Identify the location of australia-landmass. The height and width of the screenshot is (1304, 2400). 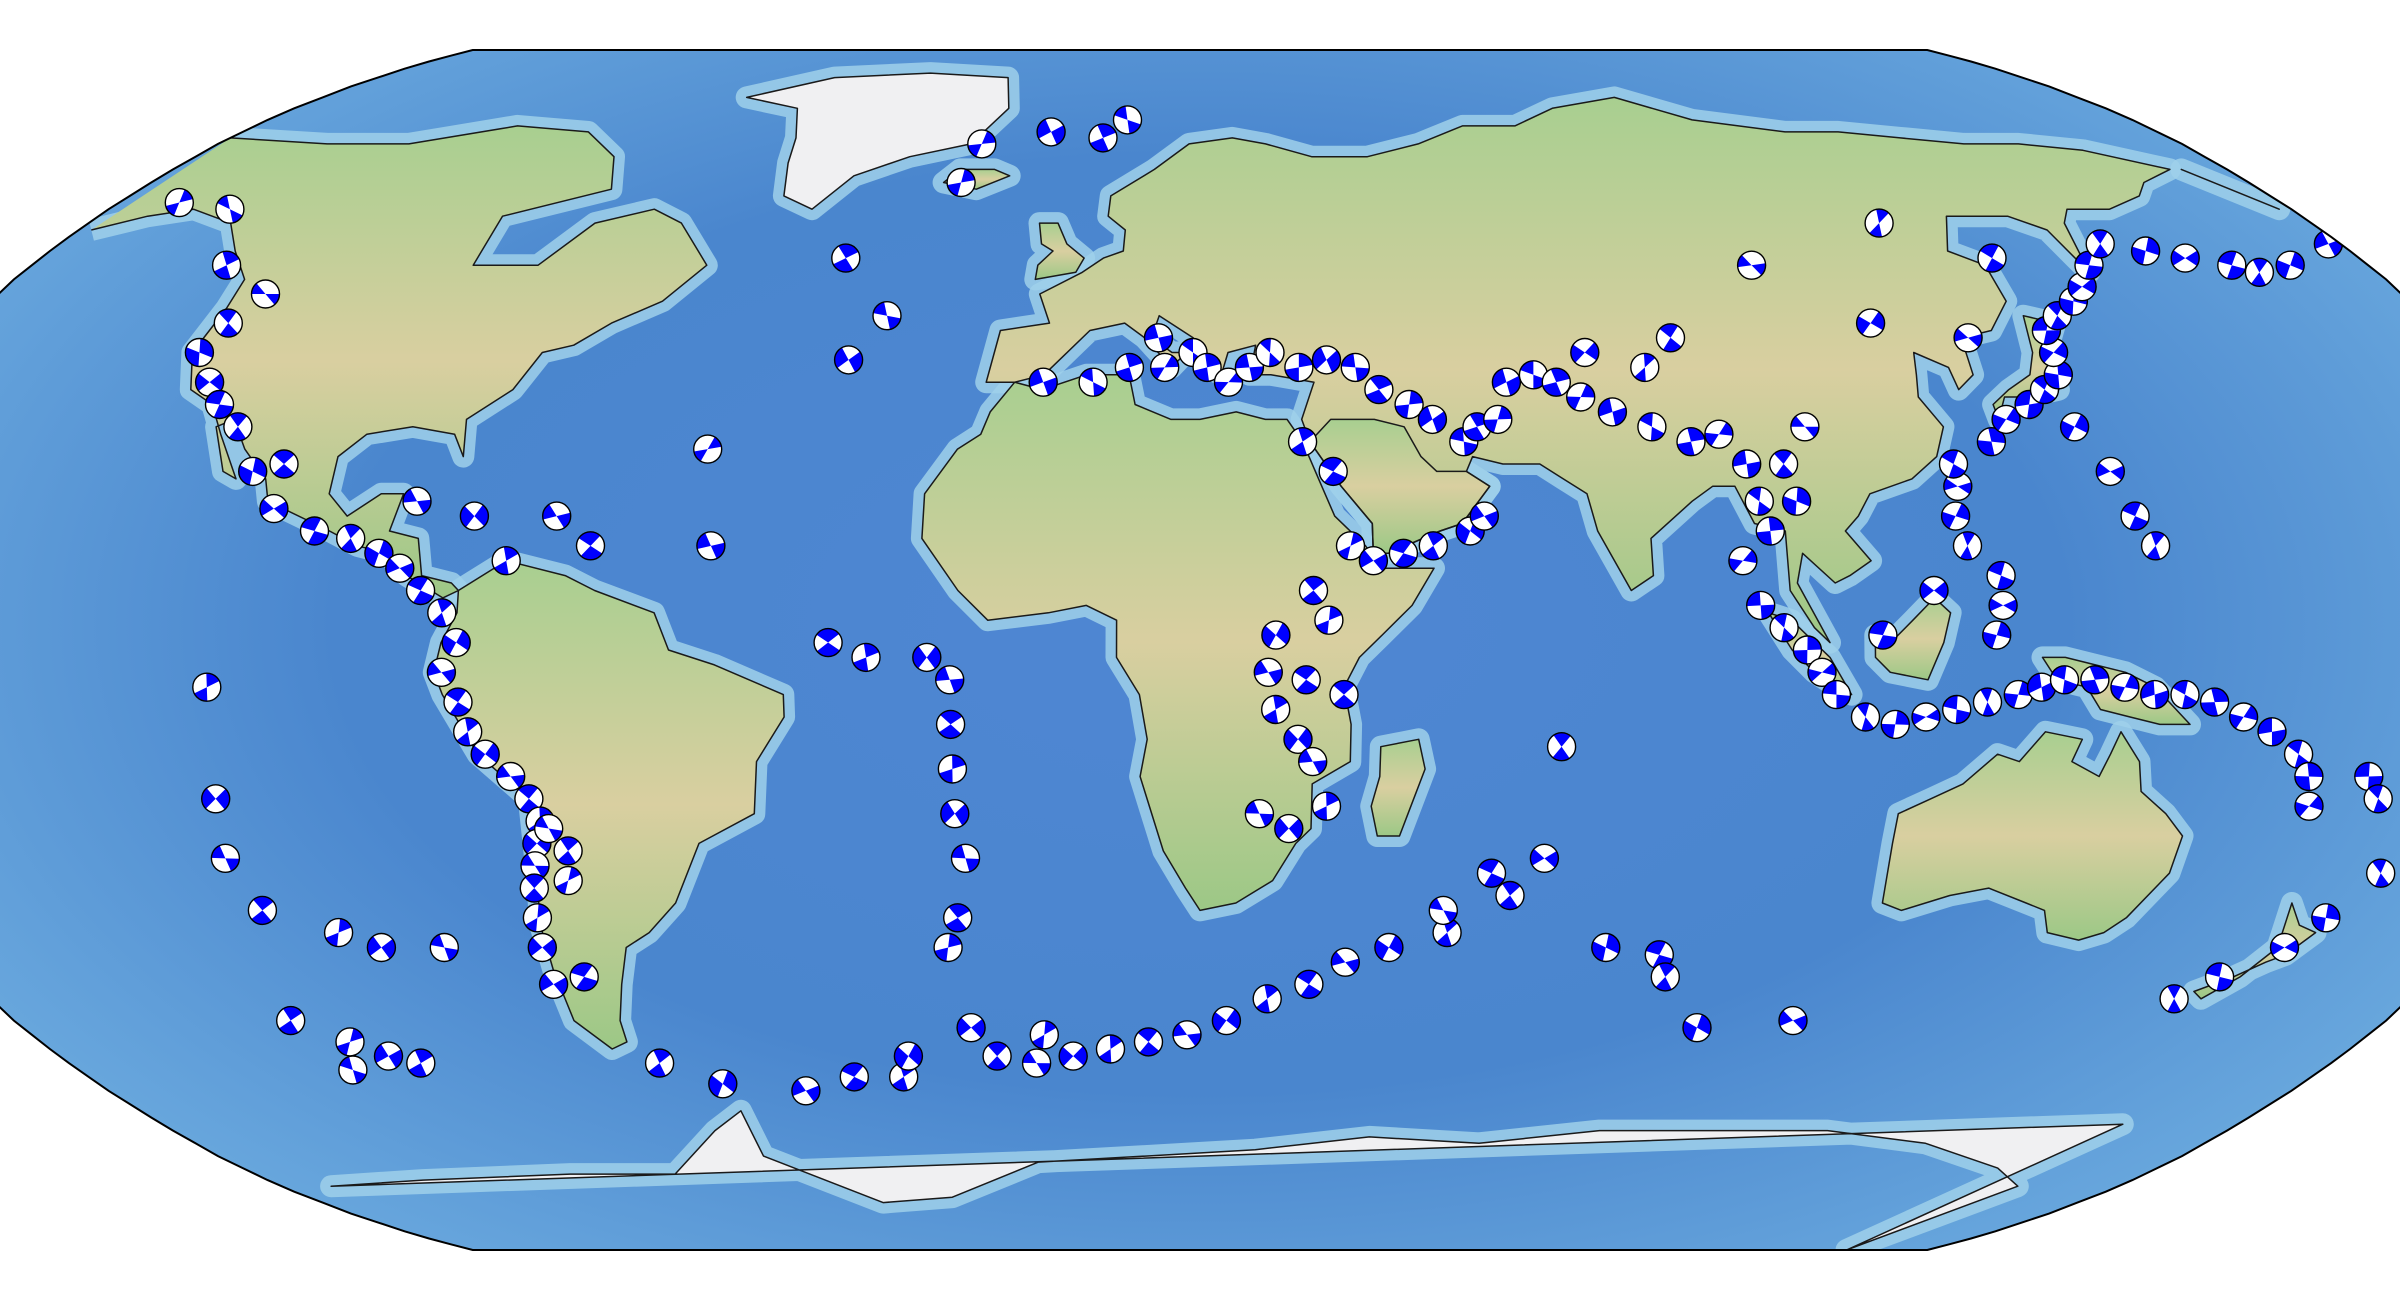
(2032, 836).